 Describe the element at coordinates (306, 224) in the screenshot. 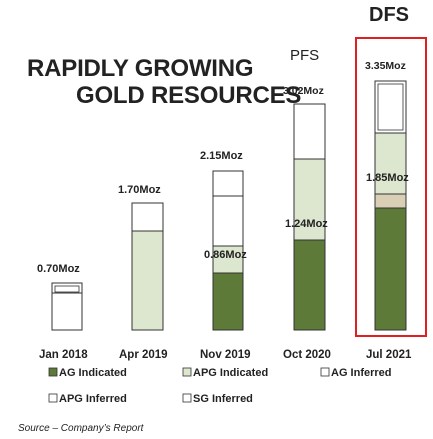

I see `inner-label-oct-2020: 1.24Moz` at that location.